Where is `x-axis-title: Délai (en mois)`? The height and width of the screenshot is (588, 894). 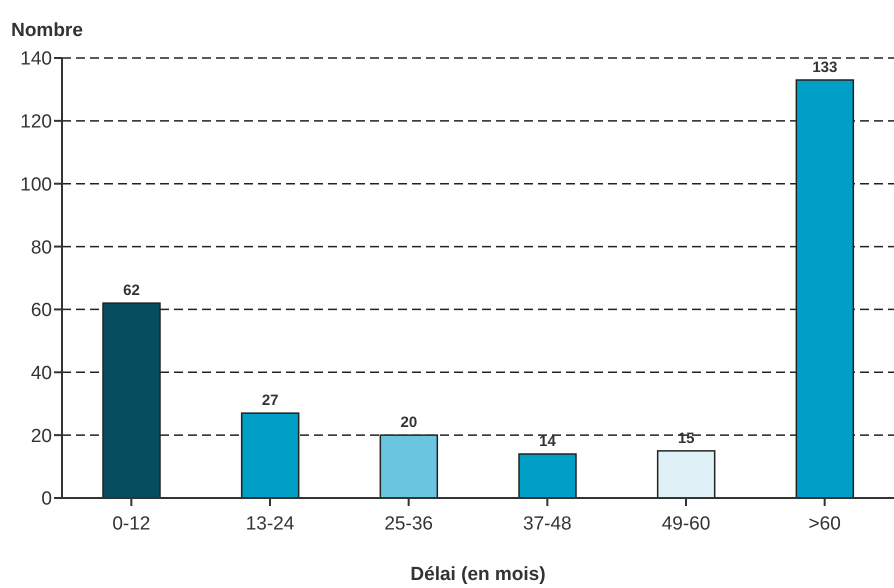
x-axis-title: Délai (en mois) is located at coordinates (478, 574).